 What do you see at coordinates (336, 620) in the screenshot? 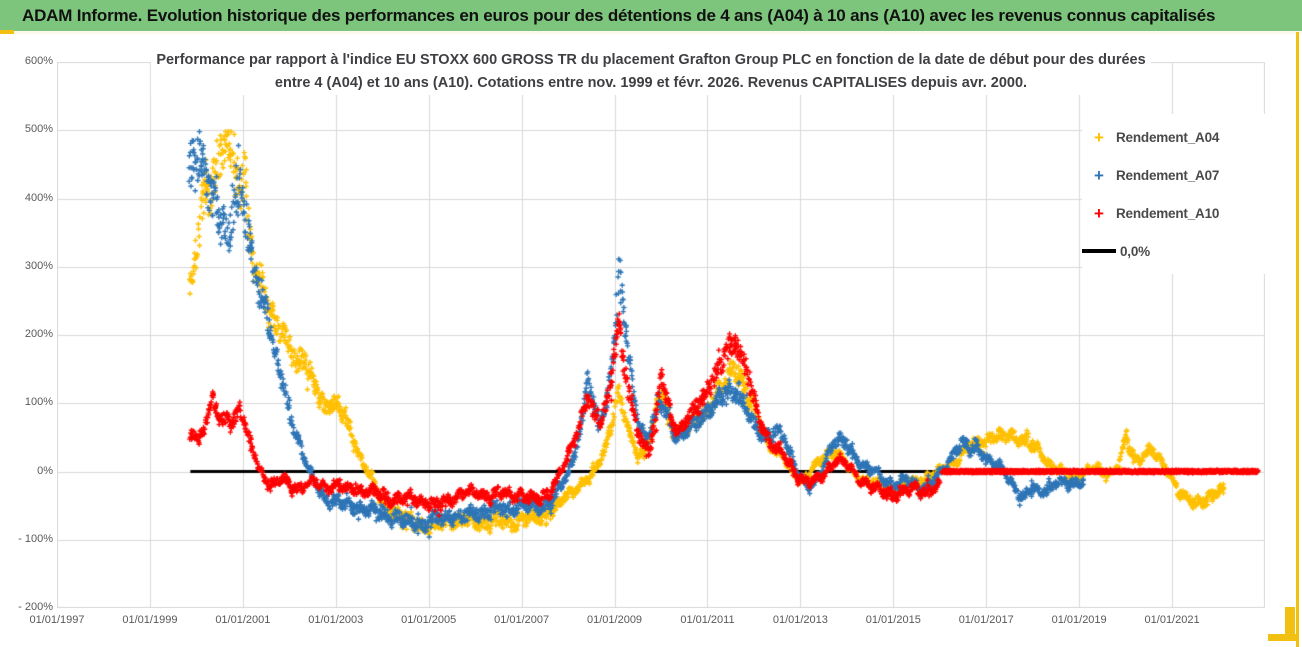
I see `x-tick-label: 01/01/2003` at bounding box center [336, 620].